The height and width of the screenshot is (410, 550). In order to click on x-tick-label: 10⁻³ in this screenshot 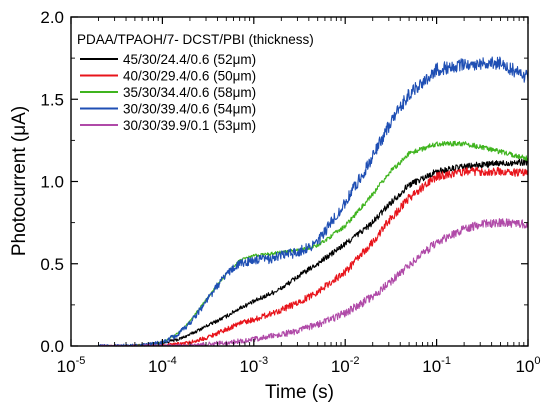, I will do `click(253, 365)`.